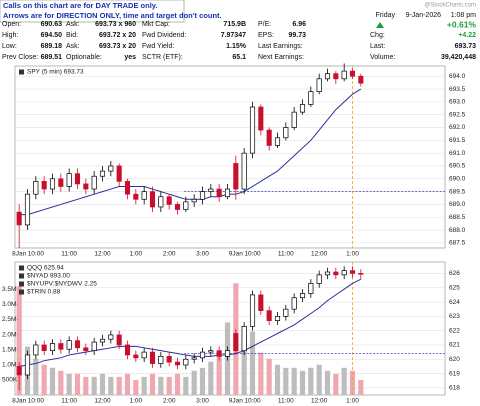  What do you see at coordinates (424, 15) in the screenshot?
I see `date: 9-Jan-2026` at bounding box center [424, 15].